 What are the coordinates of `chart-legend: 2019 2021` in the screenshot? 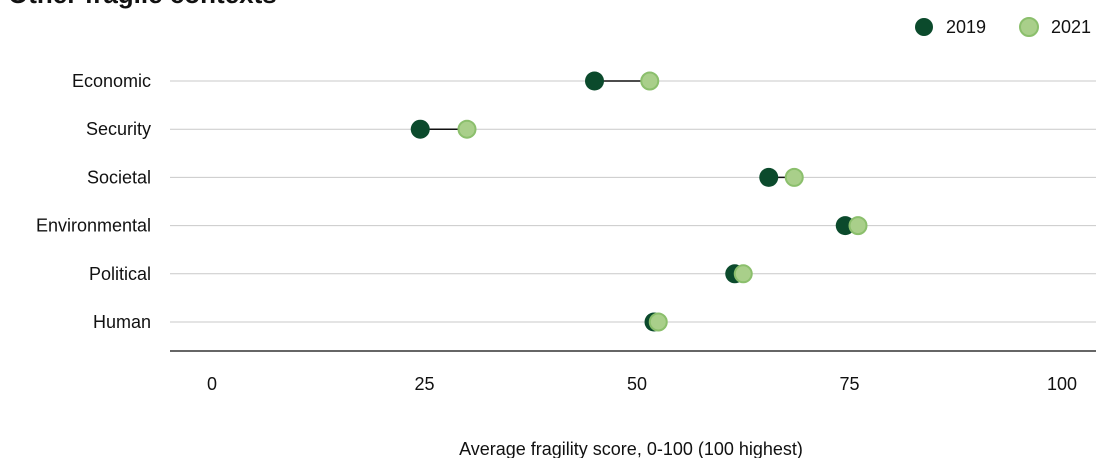 It's located at (1003, 27).